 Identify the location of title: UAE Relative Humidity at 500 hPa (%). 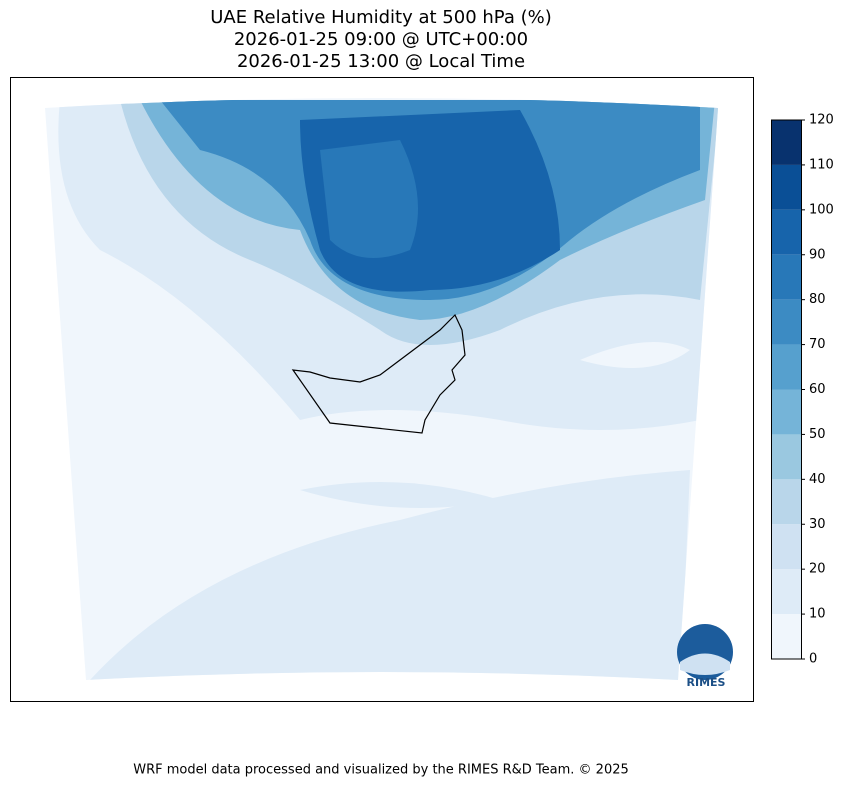
(380, 17).